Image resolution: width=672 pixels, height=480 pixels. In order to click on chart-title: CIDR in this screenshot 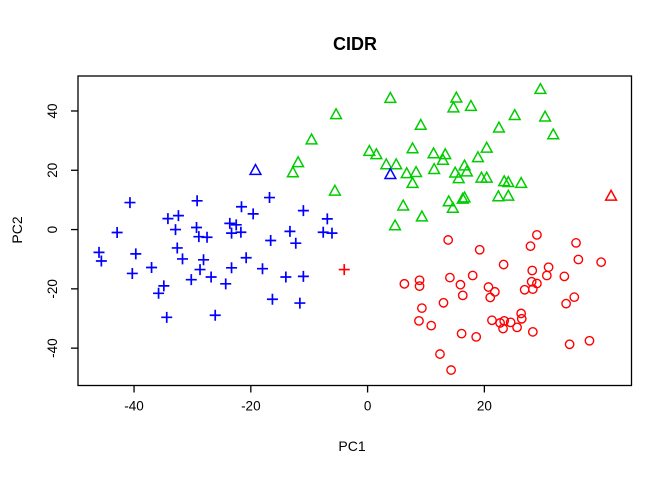, I will do `click(355, 44)`.